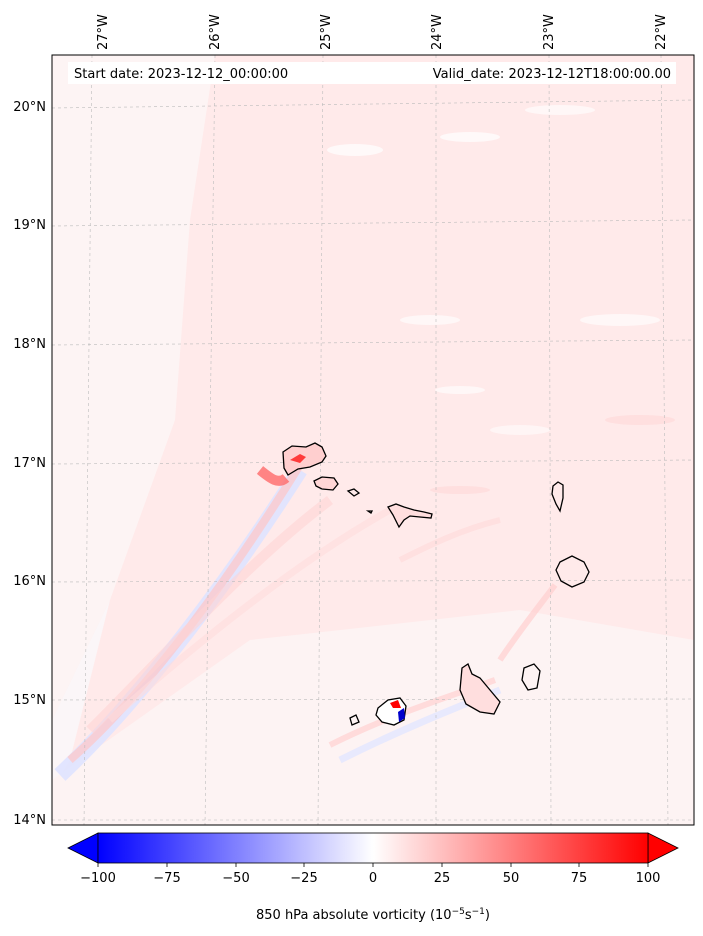 This screenshot has width=703, height=936. Describe the element at coordinates (661, 32) in the screenshot. I see `lon-tick: 22°W` at that location.